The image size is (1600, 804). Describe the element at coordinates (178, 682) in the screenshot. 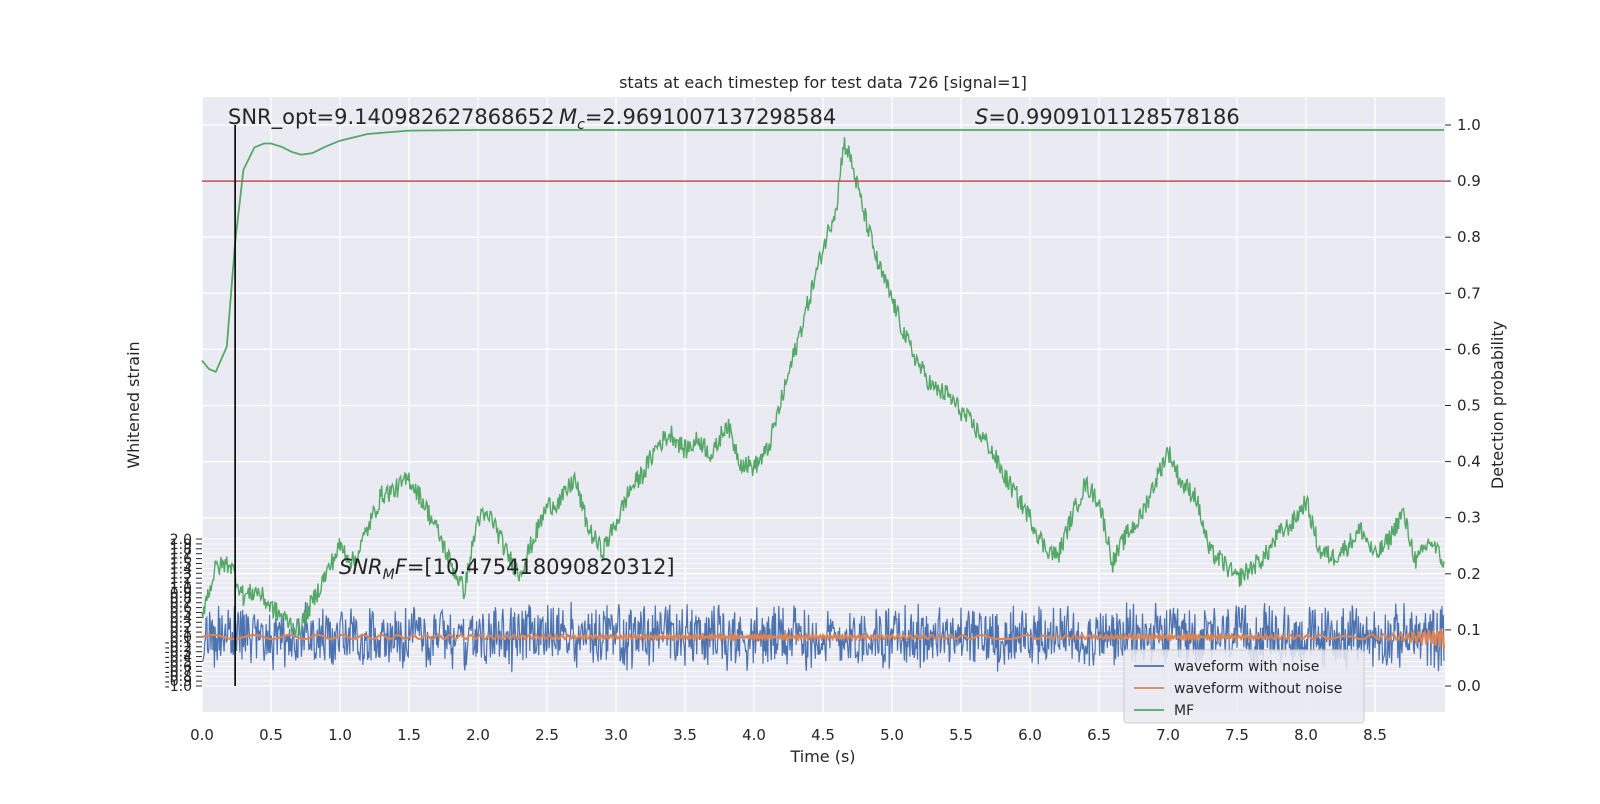

I see `left-tick-label: -0.9` at that location.